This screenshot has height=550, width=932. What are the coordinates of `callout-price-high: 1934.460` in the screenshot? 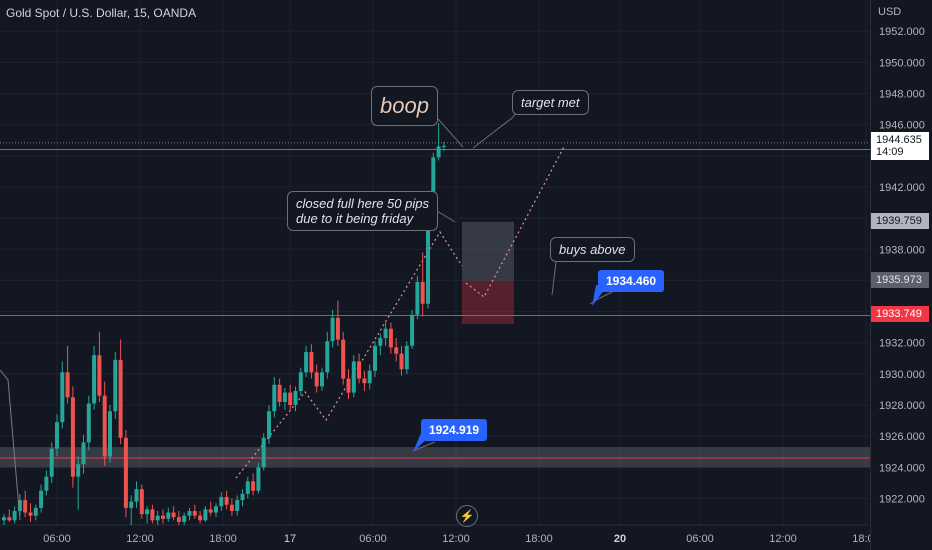 It's located at (631, 281).